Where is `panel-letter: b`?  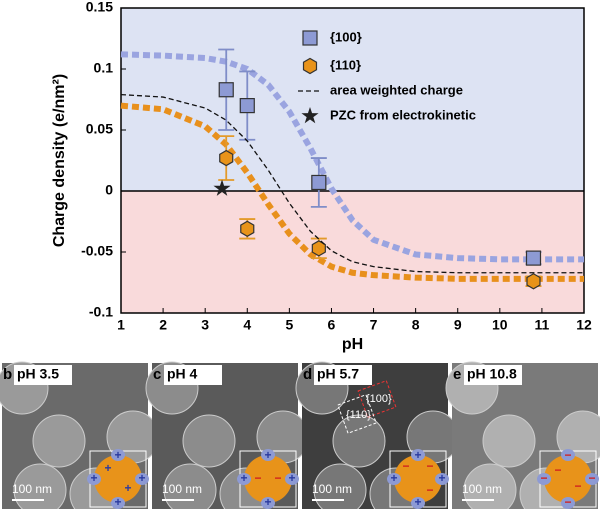
panel-letter: b is located at coordinates (7, 374).